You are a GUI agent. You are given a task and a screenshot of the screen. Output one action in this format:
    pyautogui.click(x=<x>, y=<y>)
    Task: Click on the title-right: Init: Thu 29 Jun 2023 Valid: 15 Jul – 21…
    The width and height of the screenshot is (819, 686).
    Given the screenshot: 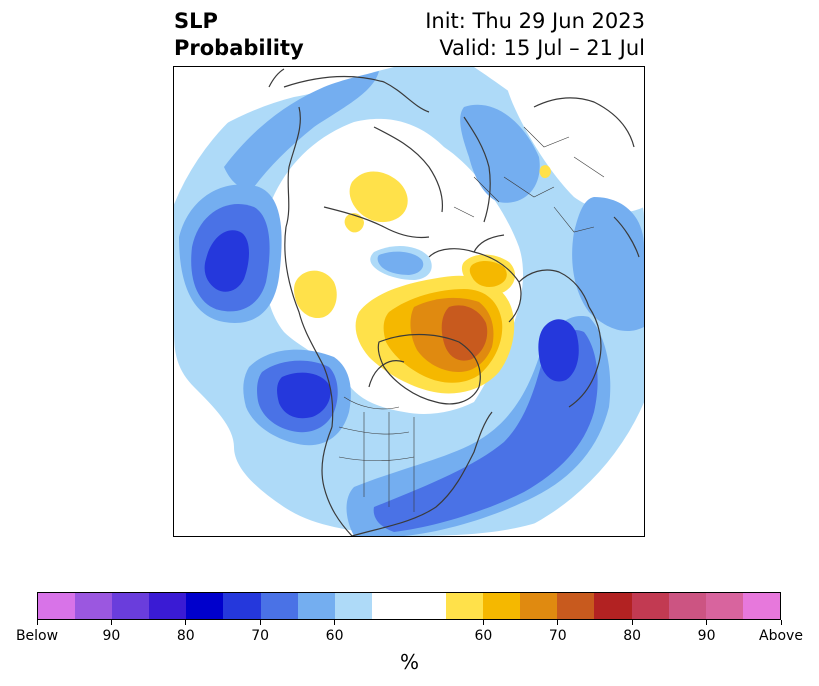 What is the action you would take?
    pyautogui.click(x=535, y=35)
    